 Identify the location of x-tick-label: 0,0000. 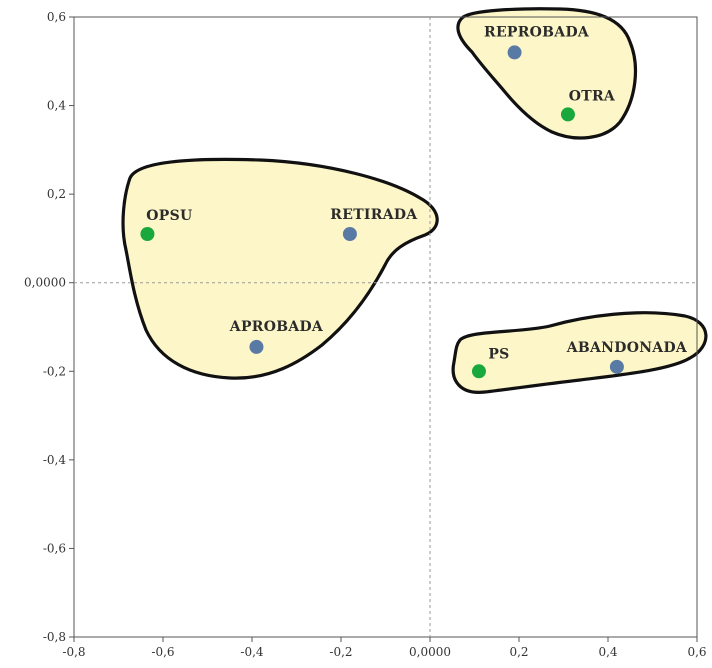
(430, 652).